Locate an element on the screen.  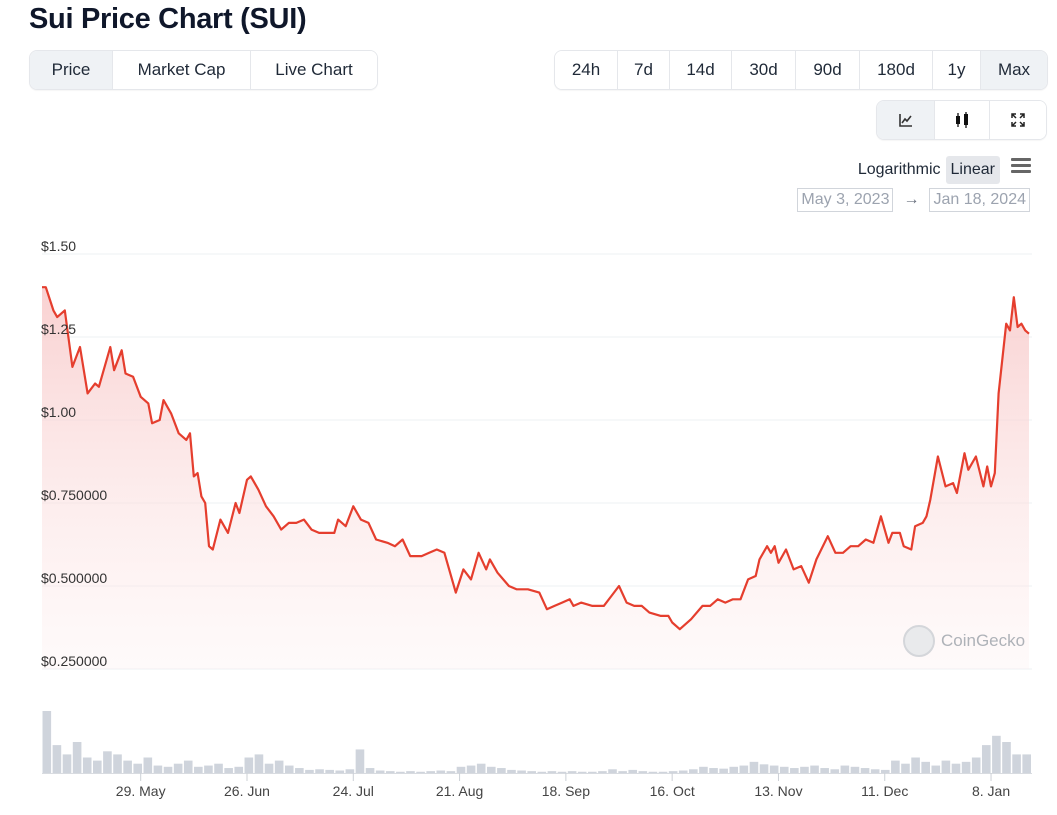
scale-logarithmic: Logarithmic is located at coordinates (899, 169).